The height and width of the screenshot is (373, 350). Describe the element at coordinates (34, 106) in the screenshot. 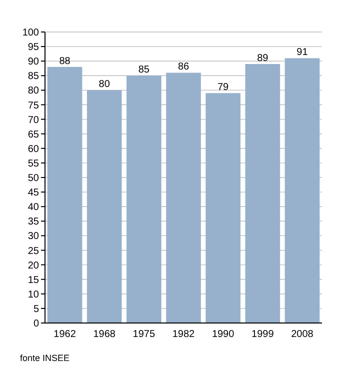

I see `y-tick-label: 75` at that location.